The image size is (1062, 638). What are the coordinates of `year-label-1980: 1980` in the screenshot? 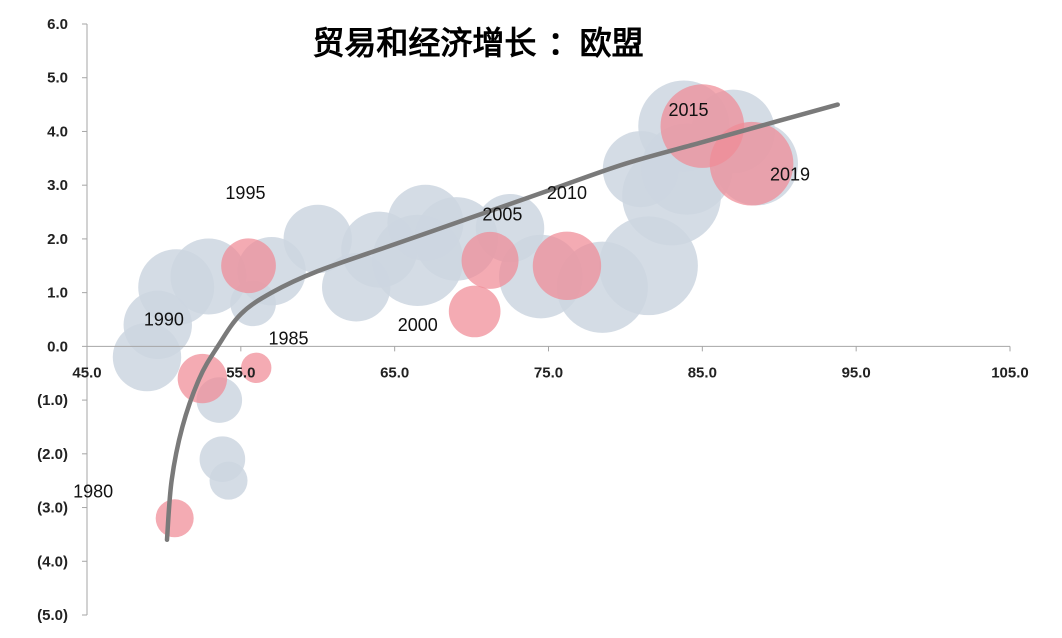 It's located at (93, 491).